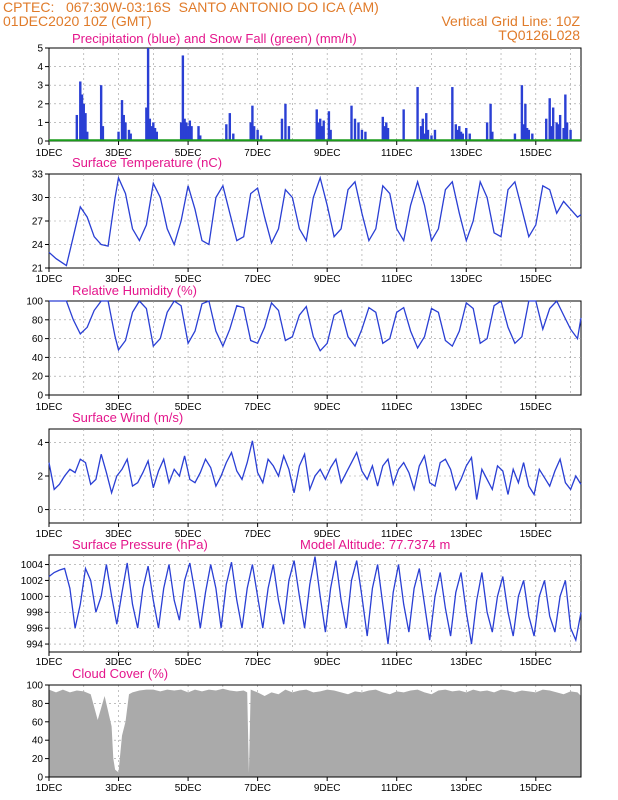  What do you see at coordinates (510, 21) in the screenshot?
I see `header-line2-right: Vertical Grid Line: 10Z` at bounding box center [510, 21].